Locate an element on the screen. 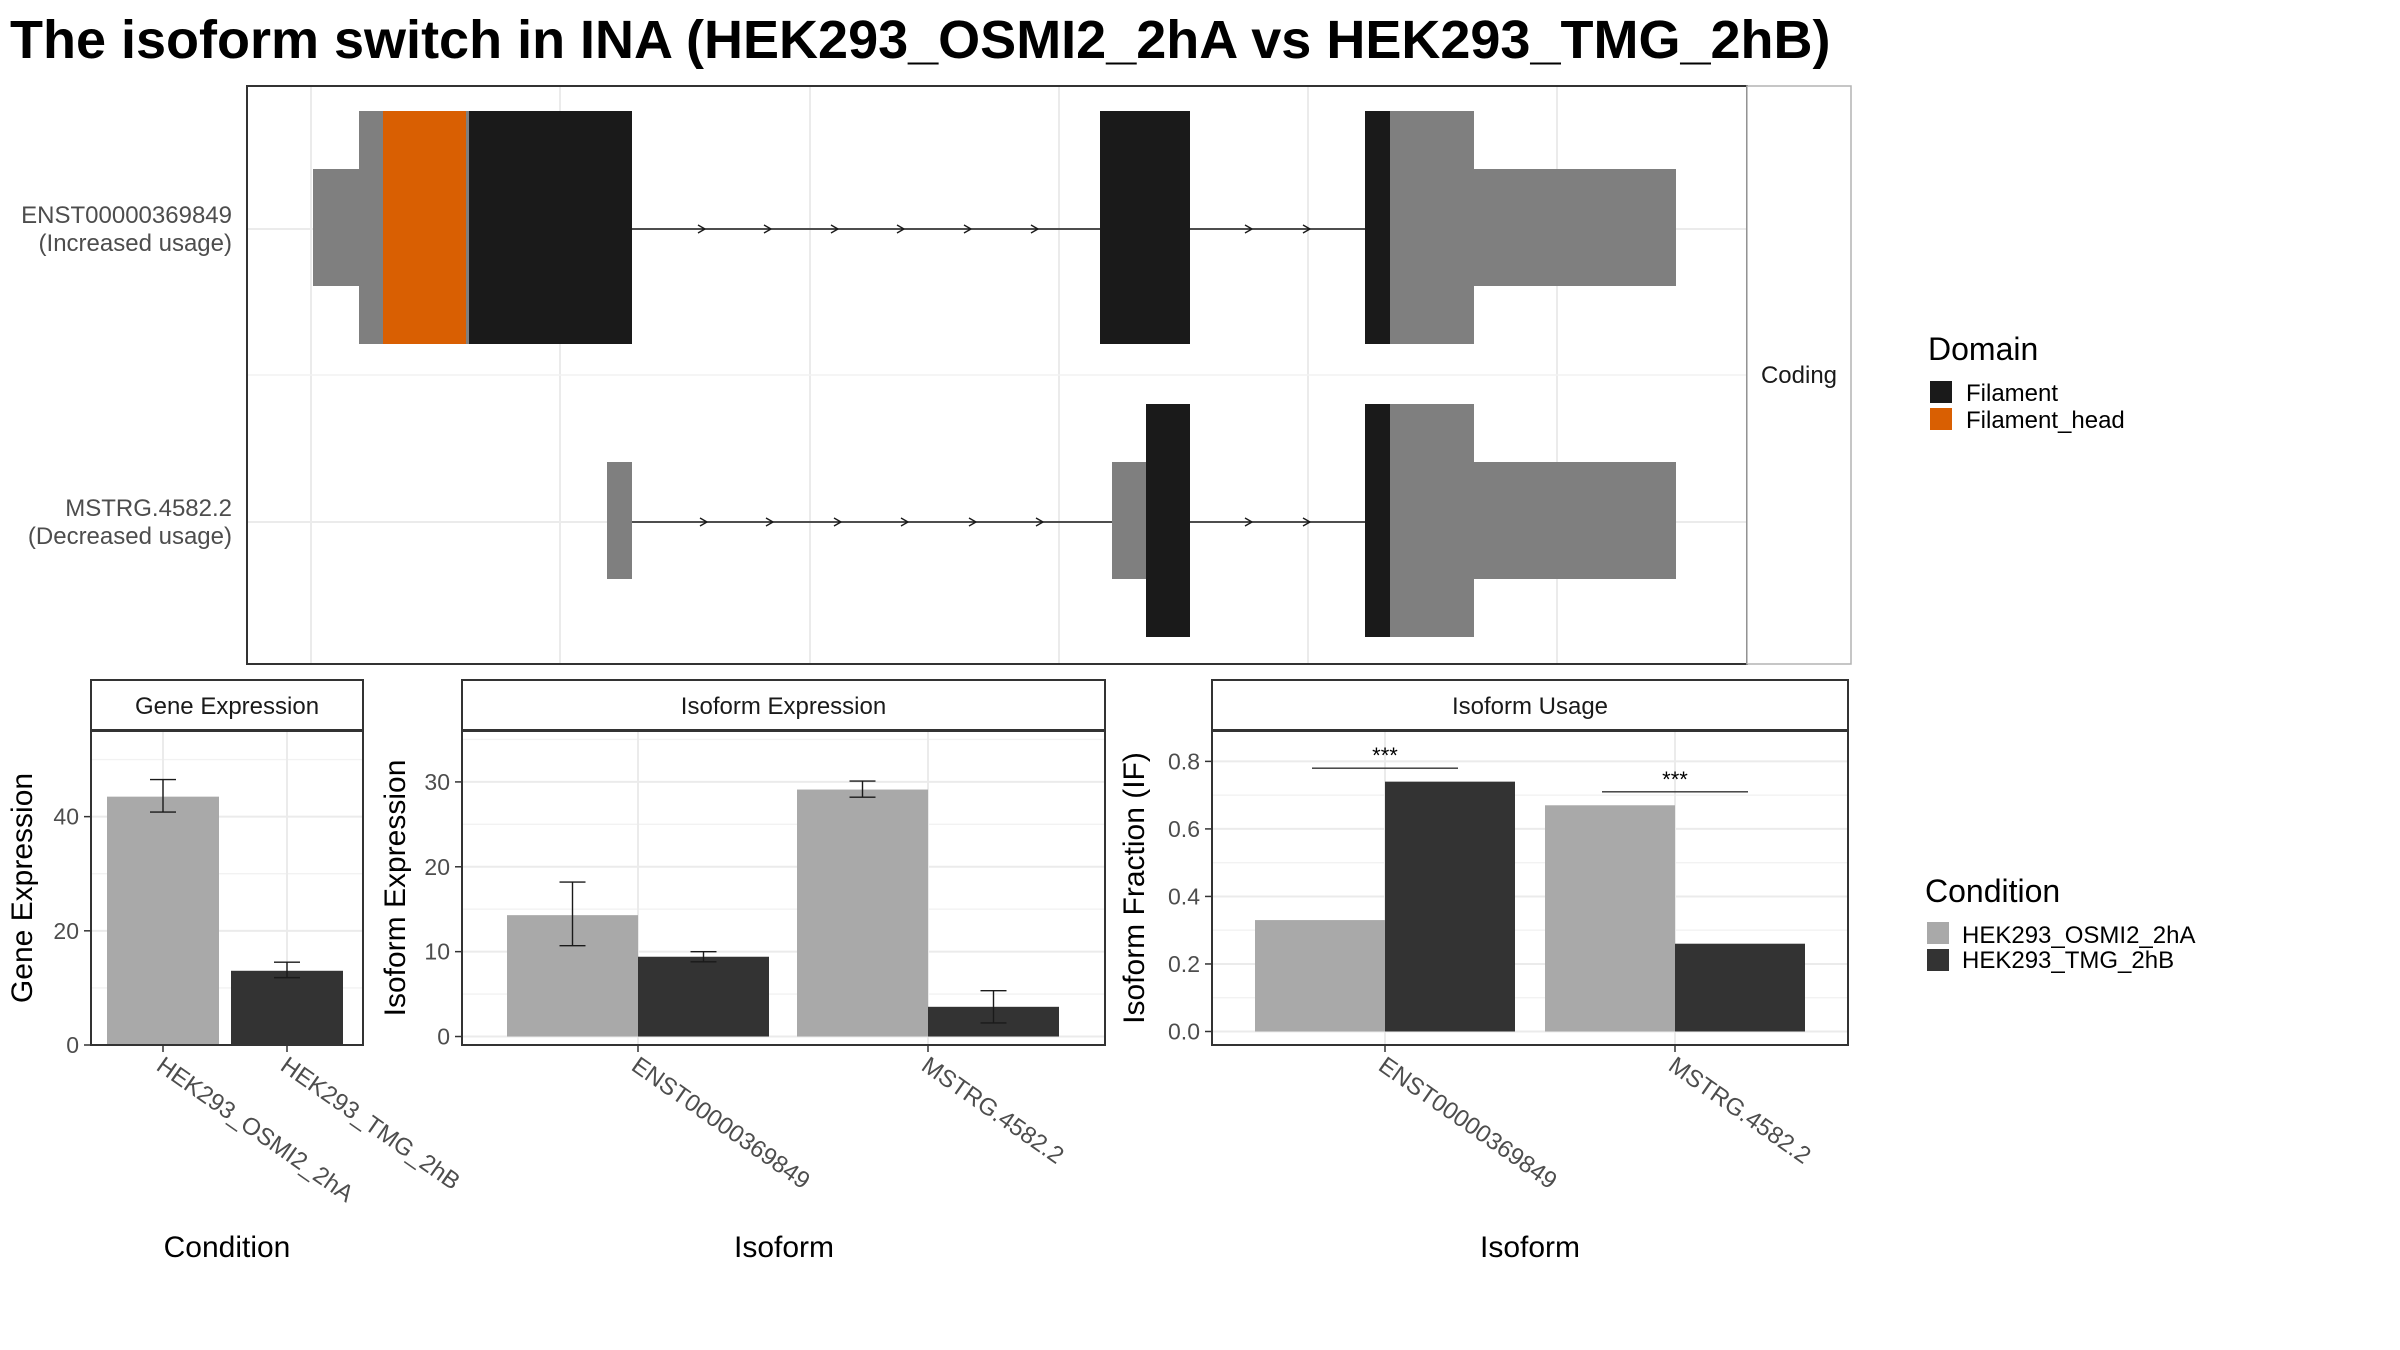 The width and height of the screenshot is (2400, 1350). isoform-label-2-usage: (Decreased usage) is located at coordinates (130, 536).